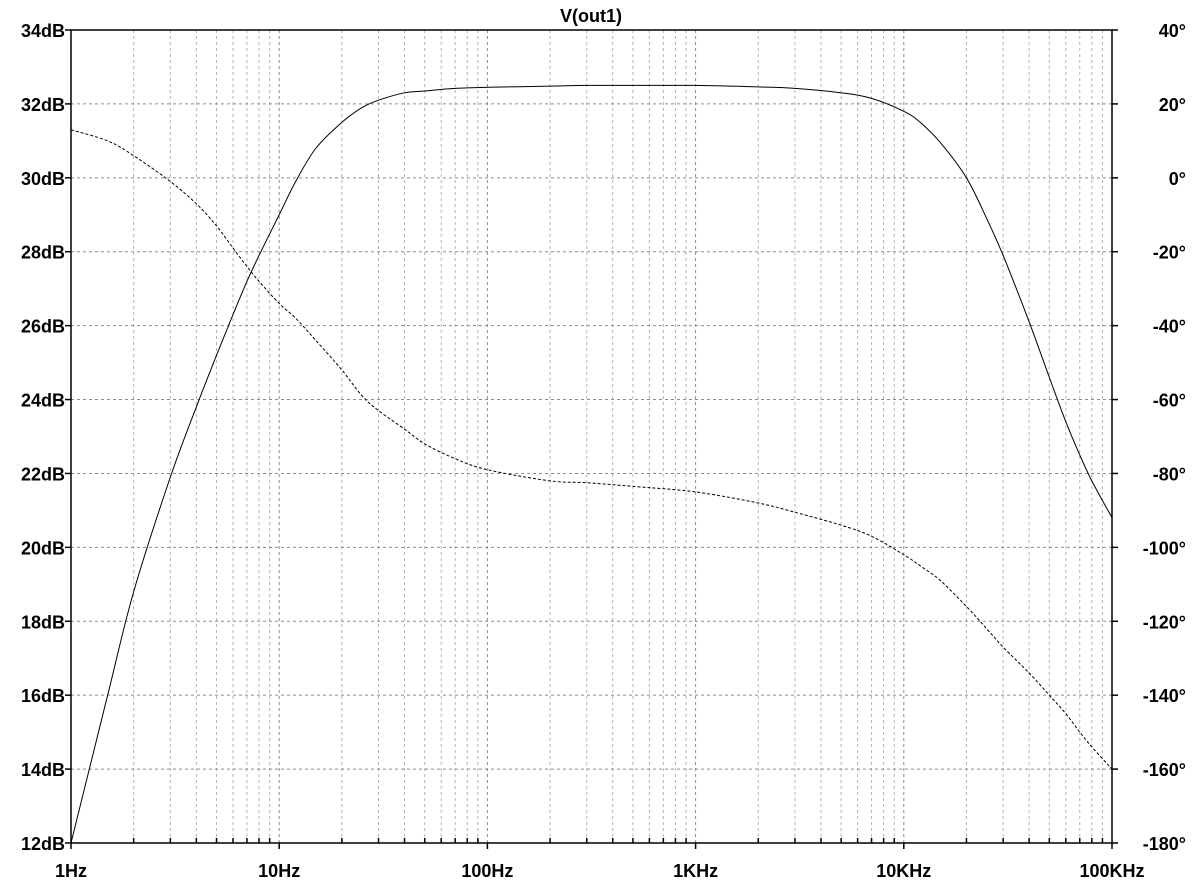 The height and width of the screenshot is (886, 1195). Describe the element at coordinates (1164, 770) in the screenshot. I see `y-right-tick-label: -160°` at that location.